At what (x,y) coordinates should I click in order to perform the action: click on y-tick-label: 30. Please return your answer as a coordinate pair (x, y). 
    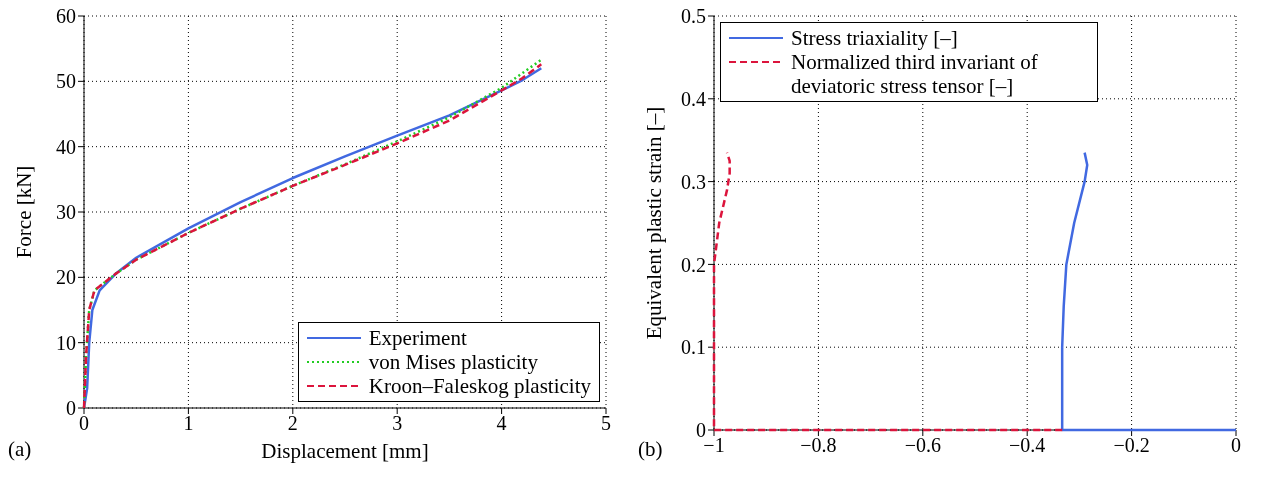
    Looking at the image, I should click on (66, 212).